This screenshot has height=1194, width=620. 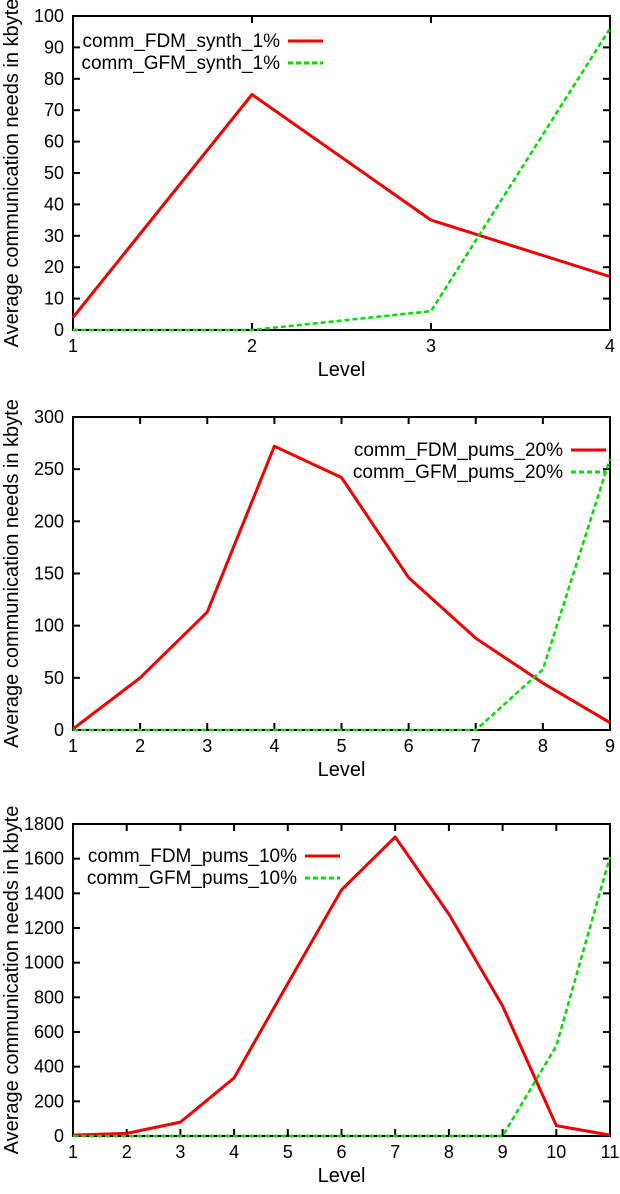 I want to click on y-tick-label: 300, so click(x=49, y=417).